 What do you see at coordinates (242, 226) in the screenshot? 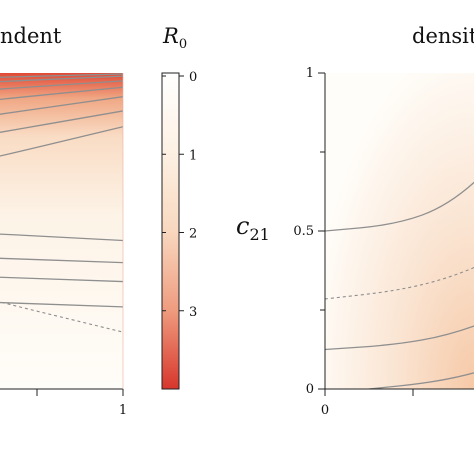
I see `right-y-axis-label-symbol: c` at bounding box center [242, 226].